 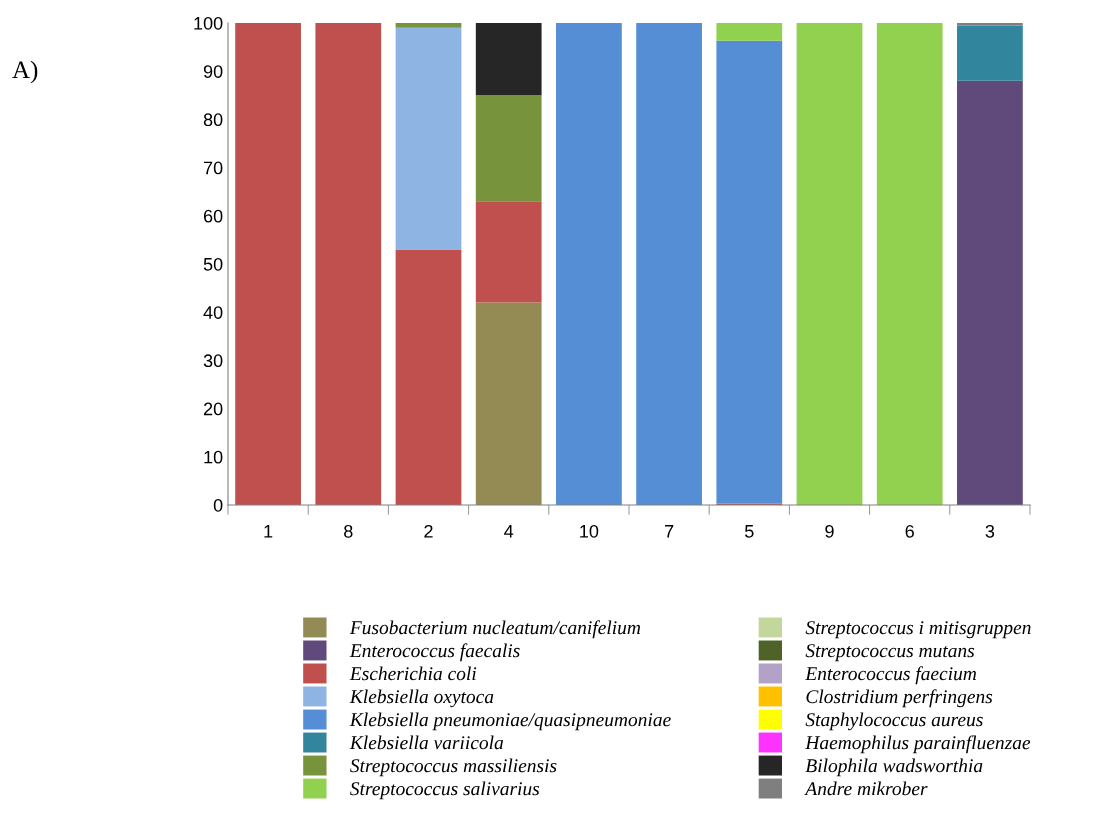 I want to click on legend-label: Streptococcus salivarius, so click(x=445, y=790).